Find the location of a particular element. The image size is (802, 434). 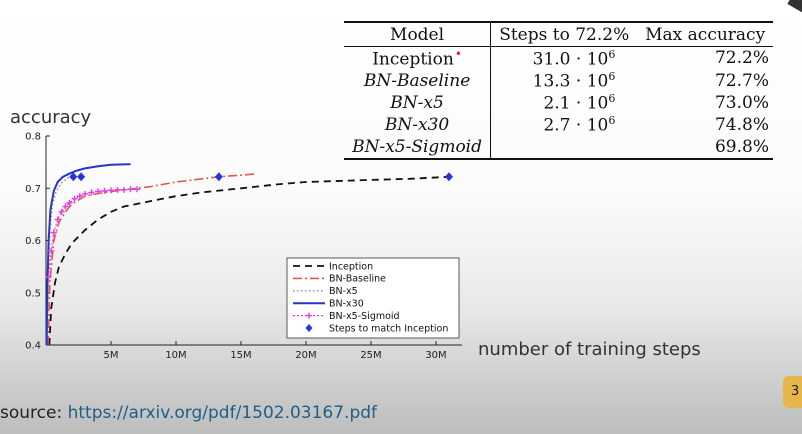

cell-max-accuracy: 74.8% is located at coordinates (741, 124).